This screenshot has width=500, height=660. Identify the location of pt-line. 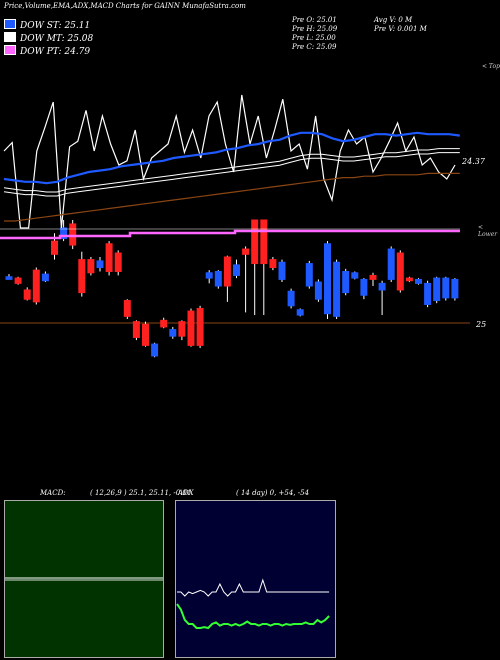
(230, 234).